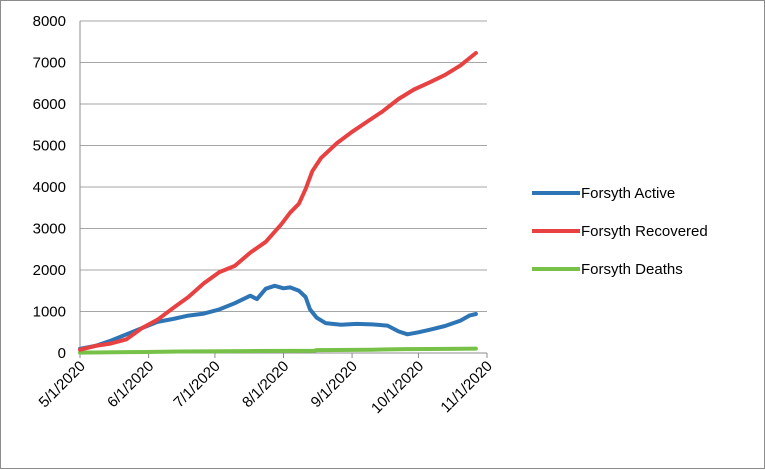  I want to click on x-tick-label: 8/1/2020, so click(265, 384).